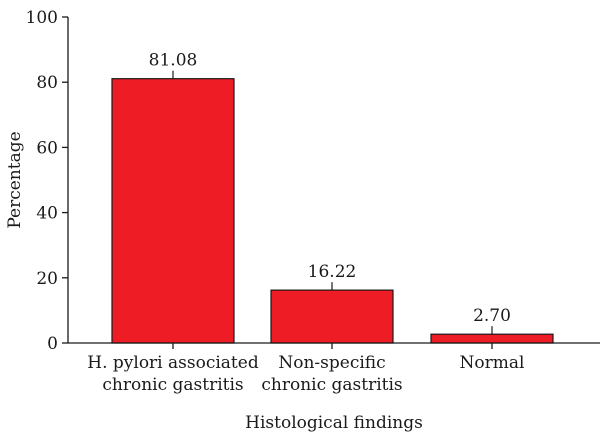  Describe the element at coordinates (331, 374) in the screenshot. I see `x-tick-label: Non-specific chronic gastritis` at that location.